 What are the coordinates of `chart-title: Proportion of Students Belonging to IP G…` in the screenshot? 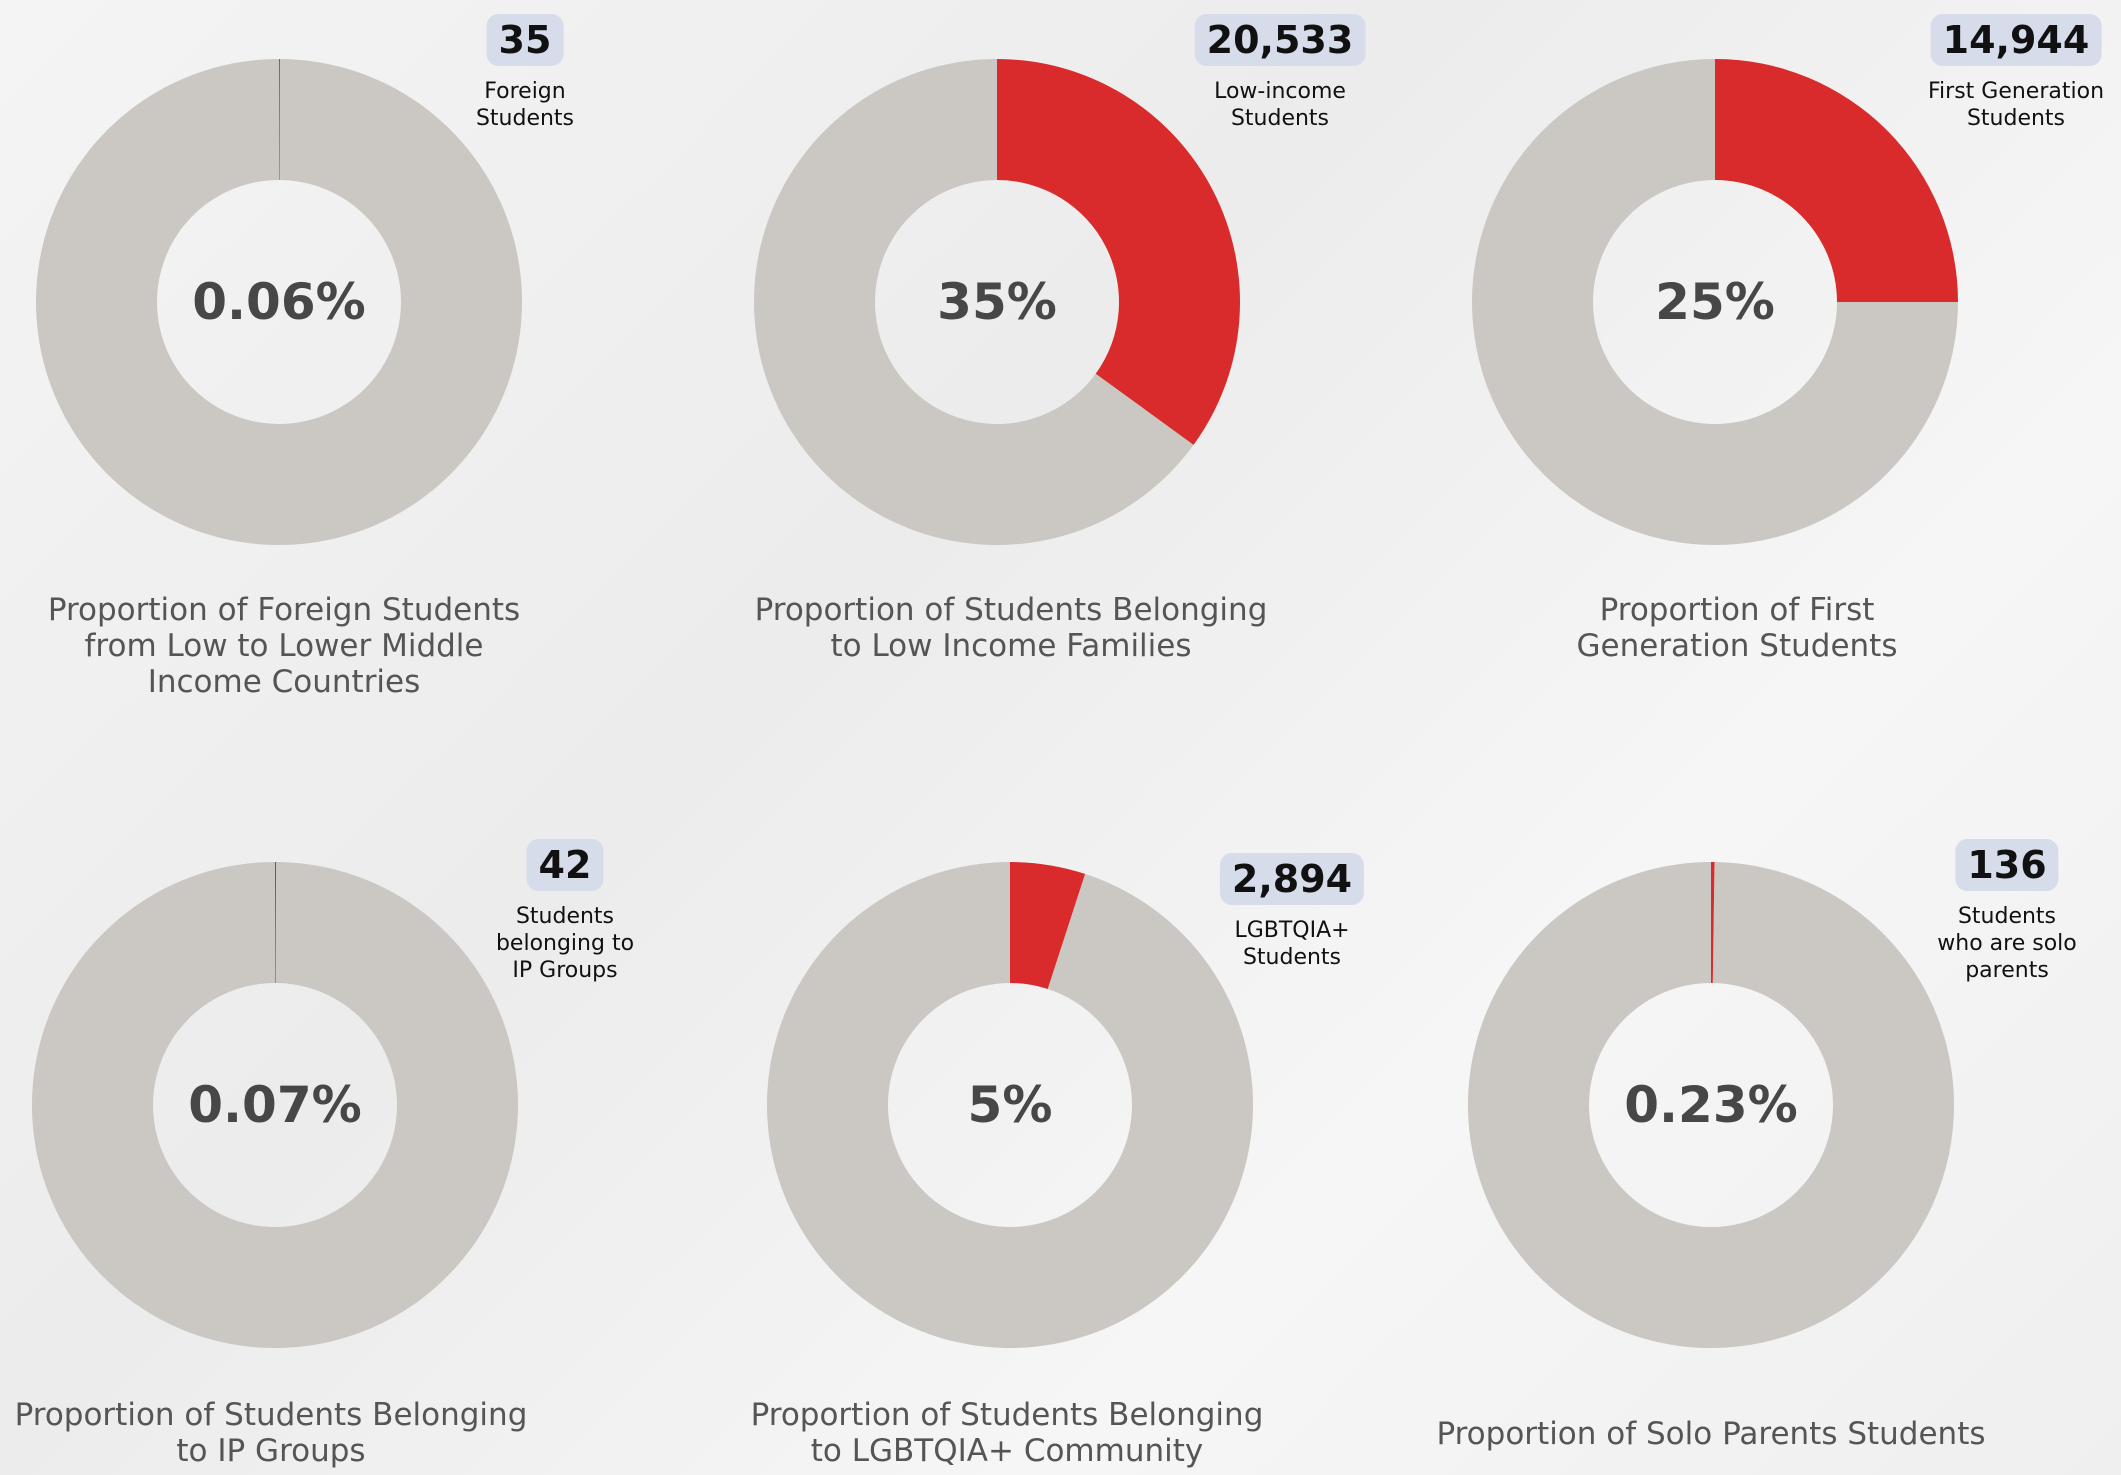 It's located at (271, 1433).